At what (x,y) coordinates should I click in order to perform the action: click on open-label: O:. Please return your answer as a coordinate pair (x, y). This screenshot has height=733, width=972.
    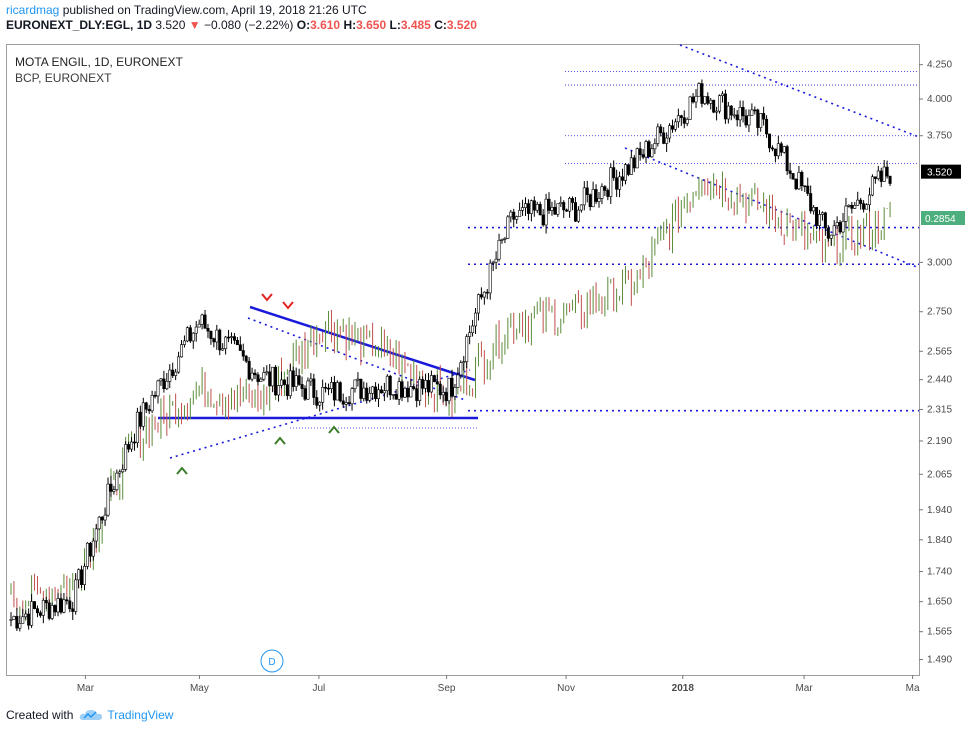
    Looking at the image, I should click on (303, 25).